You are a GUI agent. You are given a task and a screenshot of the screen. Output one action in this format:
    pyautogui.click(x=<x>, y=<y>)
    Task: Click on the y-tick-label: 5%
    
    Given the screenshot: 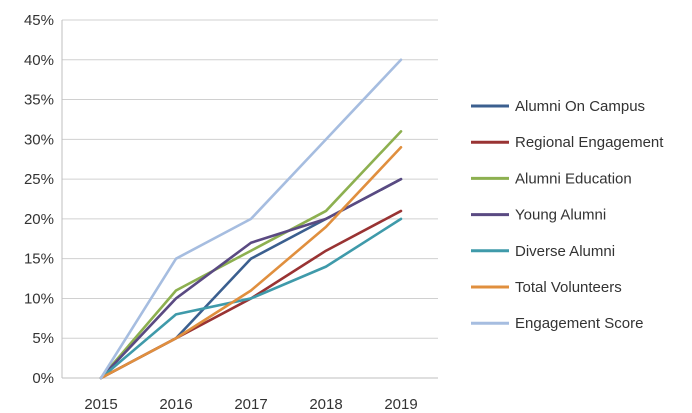 What is the action you would take?
    pyautogui.click(x=43, y=338)
    